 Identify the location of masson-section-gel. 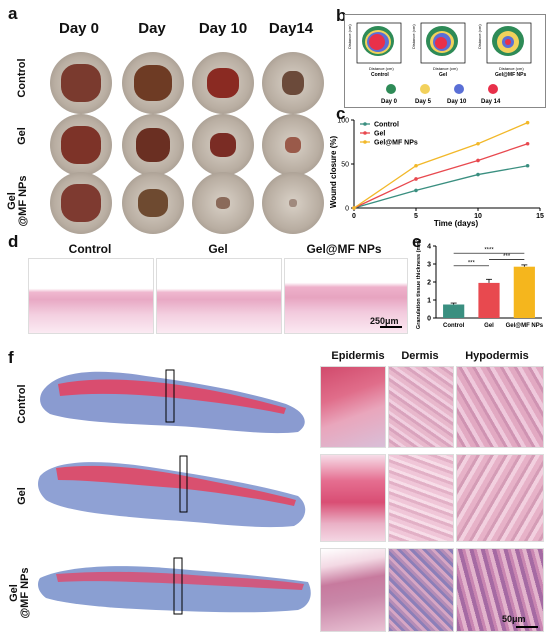
(172, 491).